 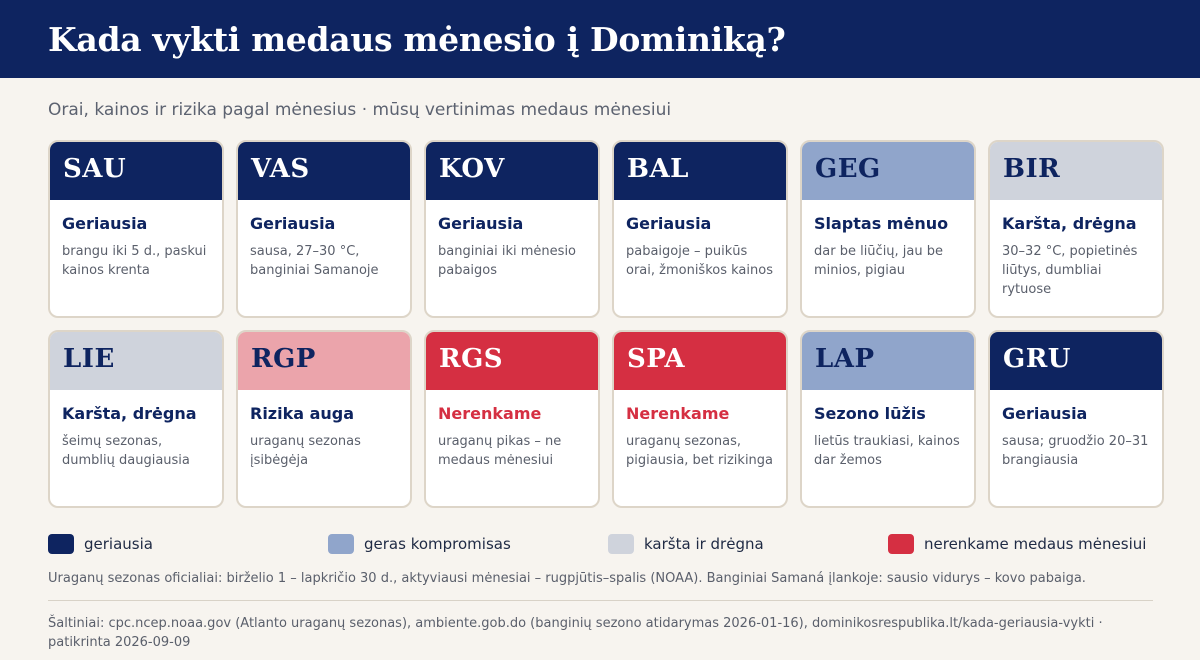 I want to click on month-card: RGP Rizika auga uraganų sezonas įsibėgėja, so click(x=324, y=419).